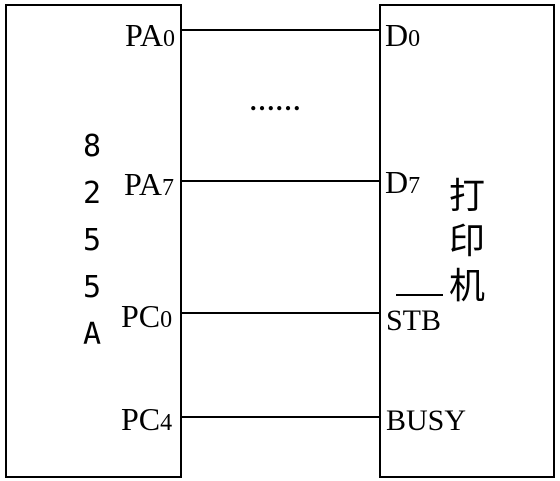  I want to click on printer-name-char: 机, so click(467, 286).